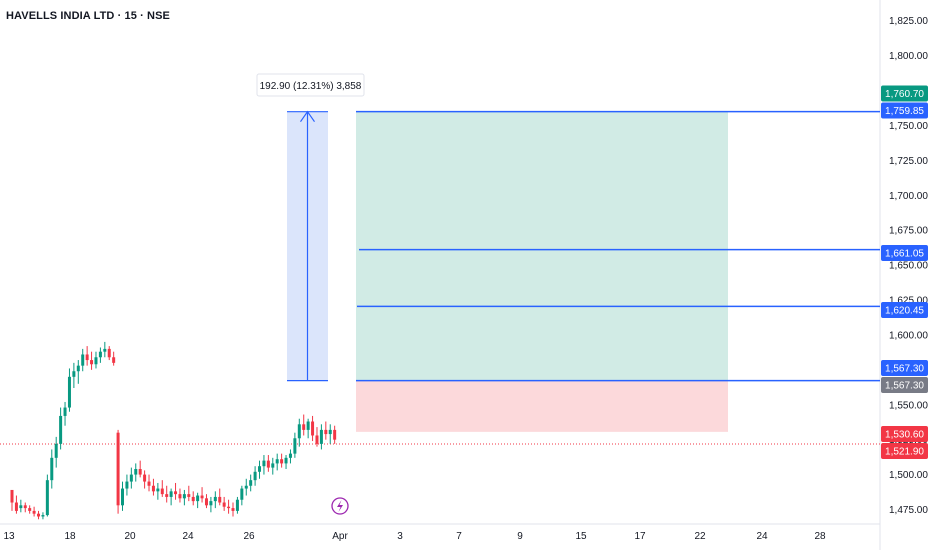 This screenshot has height=550, width=932. What do you see at coordinates (459, 536) in the screenshot?
I see `x-tick-label: 7` at bounding box center [459, 536].